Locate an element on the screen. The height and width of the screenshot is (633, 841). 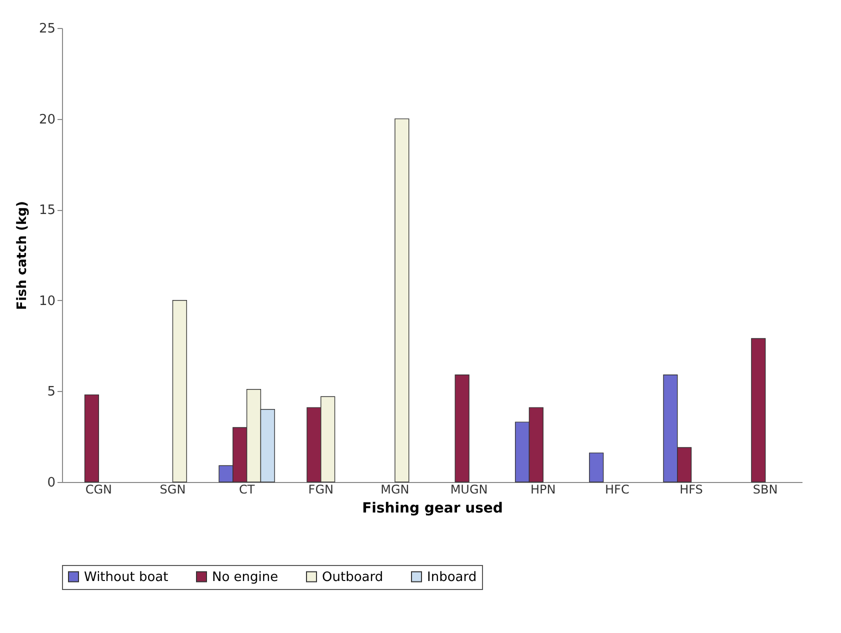
y-tick-label: 5 is located at coordinates (51, 392).